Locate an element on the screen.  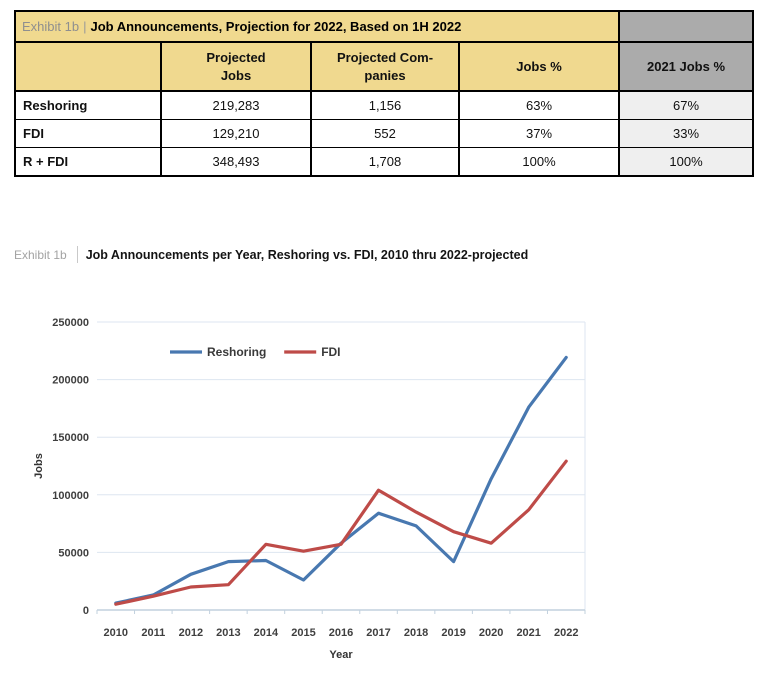
x-tick-label: 2022 is located at coordinates (566, 633).